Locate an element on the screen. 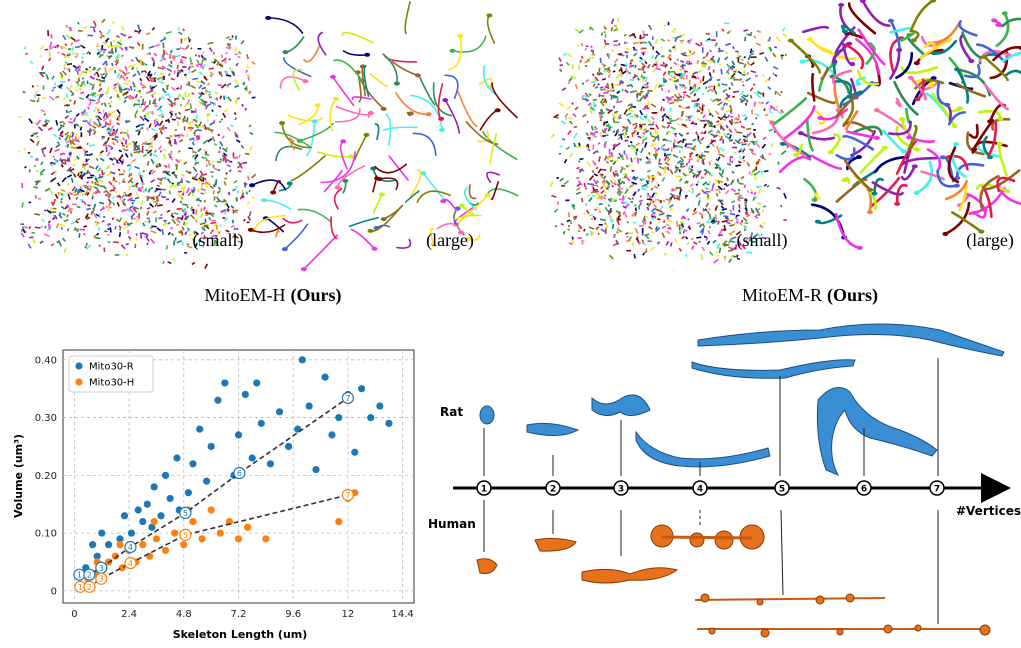 Image resolution: width=1021 pixels, height=648 pixels. y-tick-label: 0.30 is located at coordinates (46, 418).